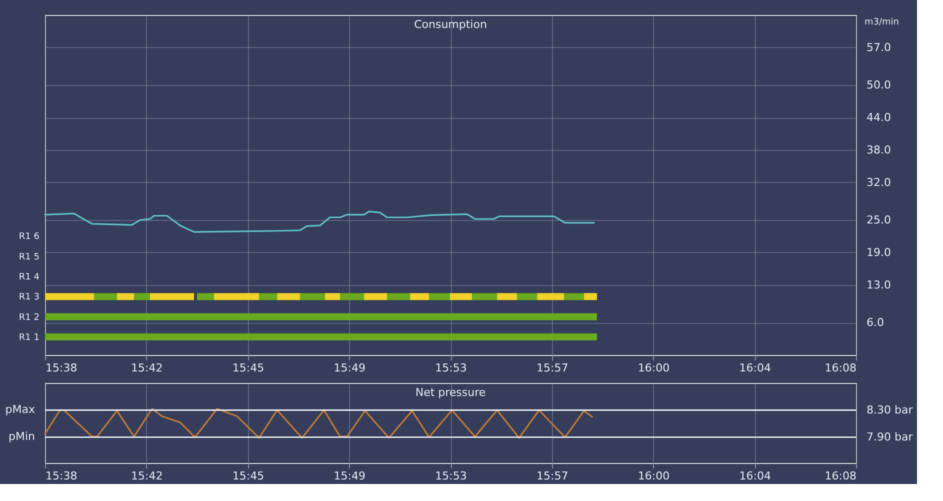 Image resolution: width=943 pixels, height=501 pixels. I want to click on y-tick-label: 50.0, so click(878, 85).